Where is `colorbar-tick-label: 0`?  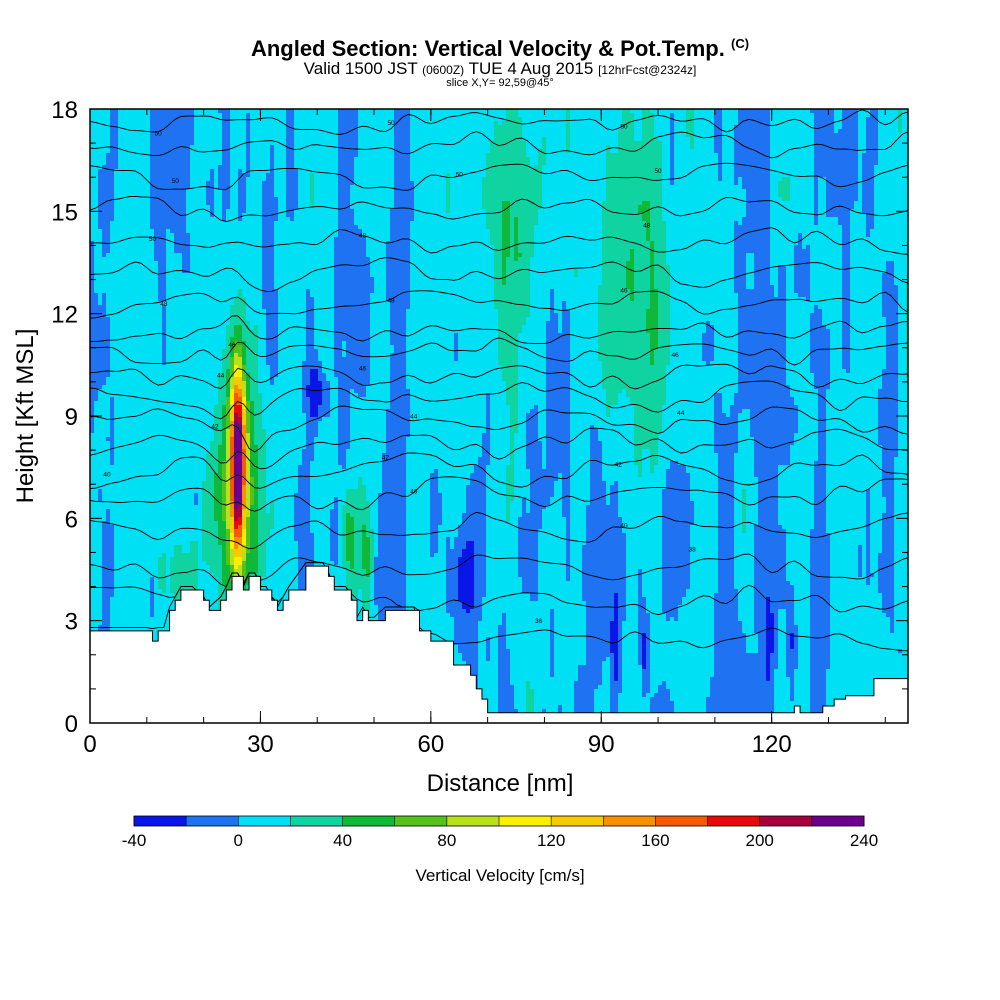
colorbar-tick-label: 0 is located at coordinates (238, 840).